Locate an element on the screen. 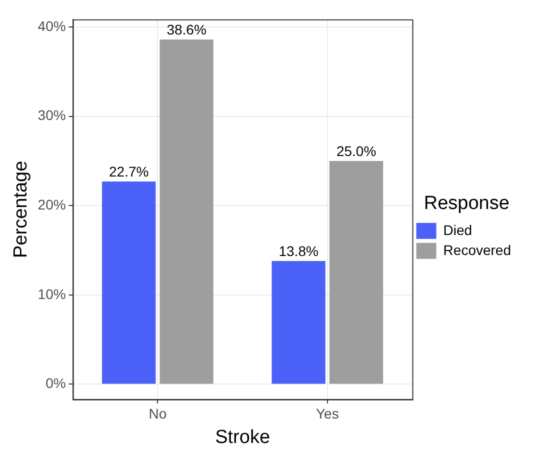  x-axis-title: Stroke is located at coordinates (242, 437).